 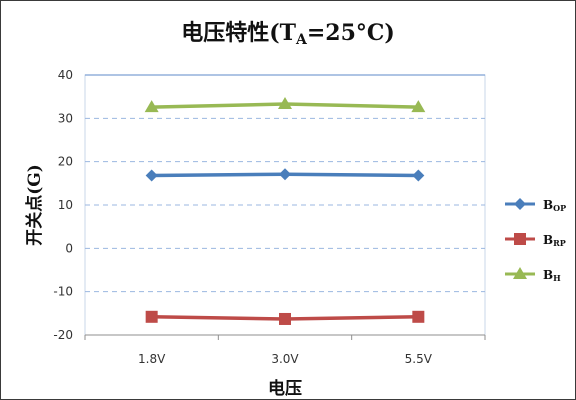 I want to click on legend-label: BOP, so click(x=554, y=205).